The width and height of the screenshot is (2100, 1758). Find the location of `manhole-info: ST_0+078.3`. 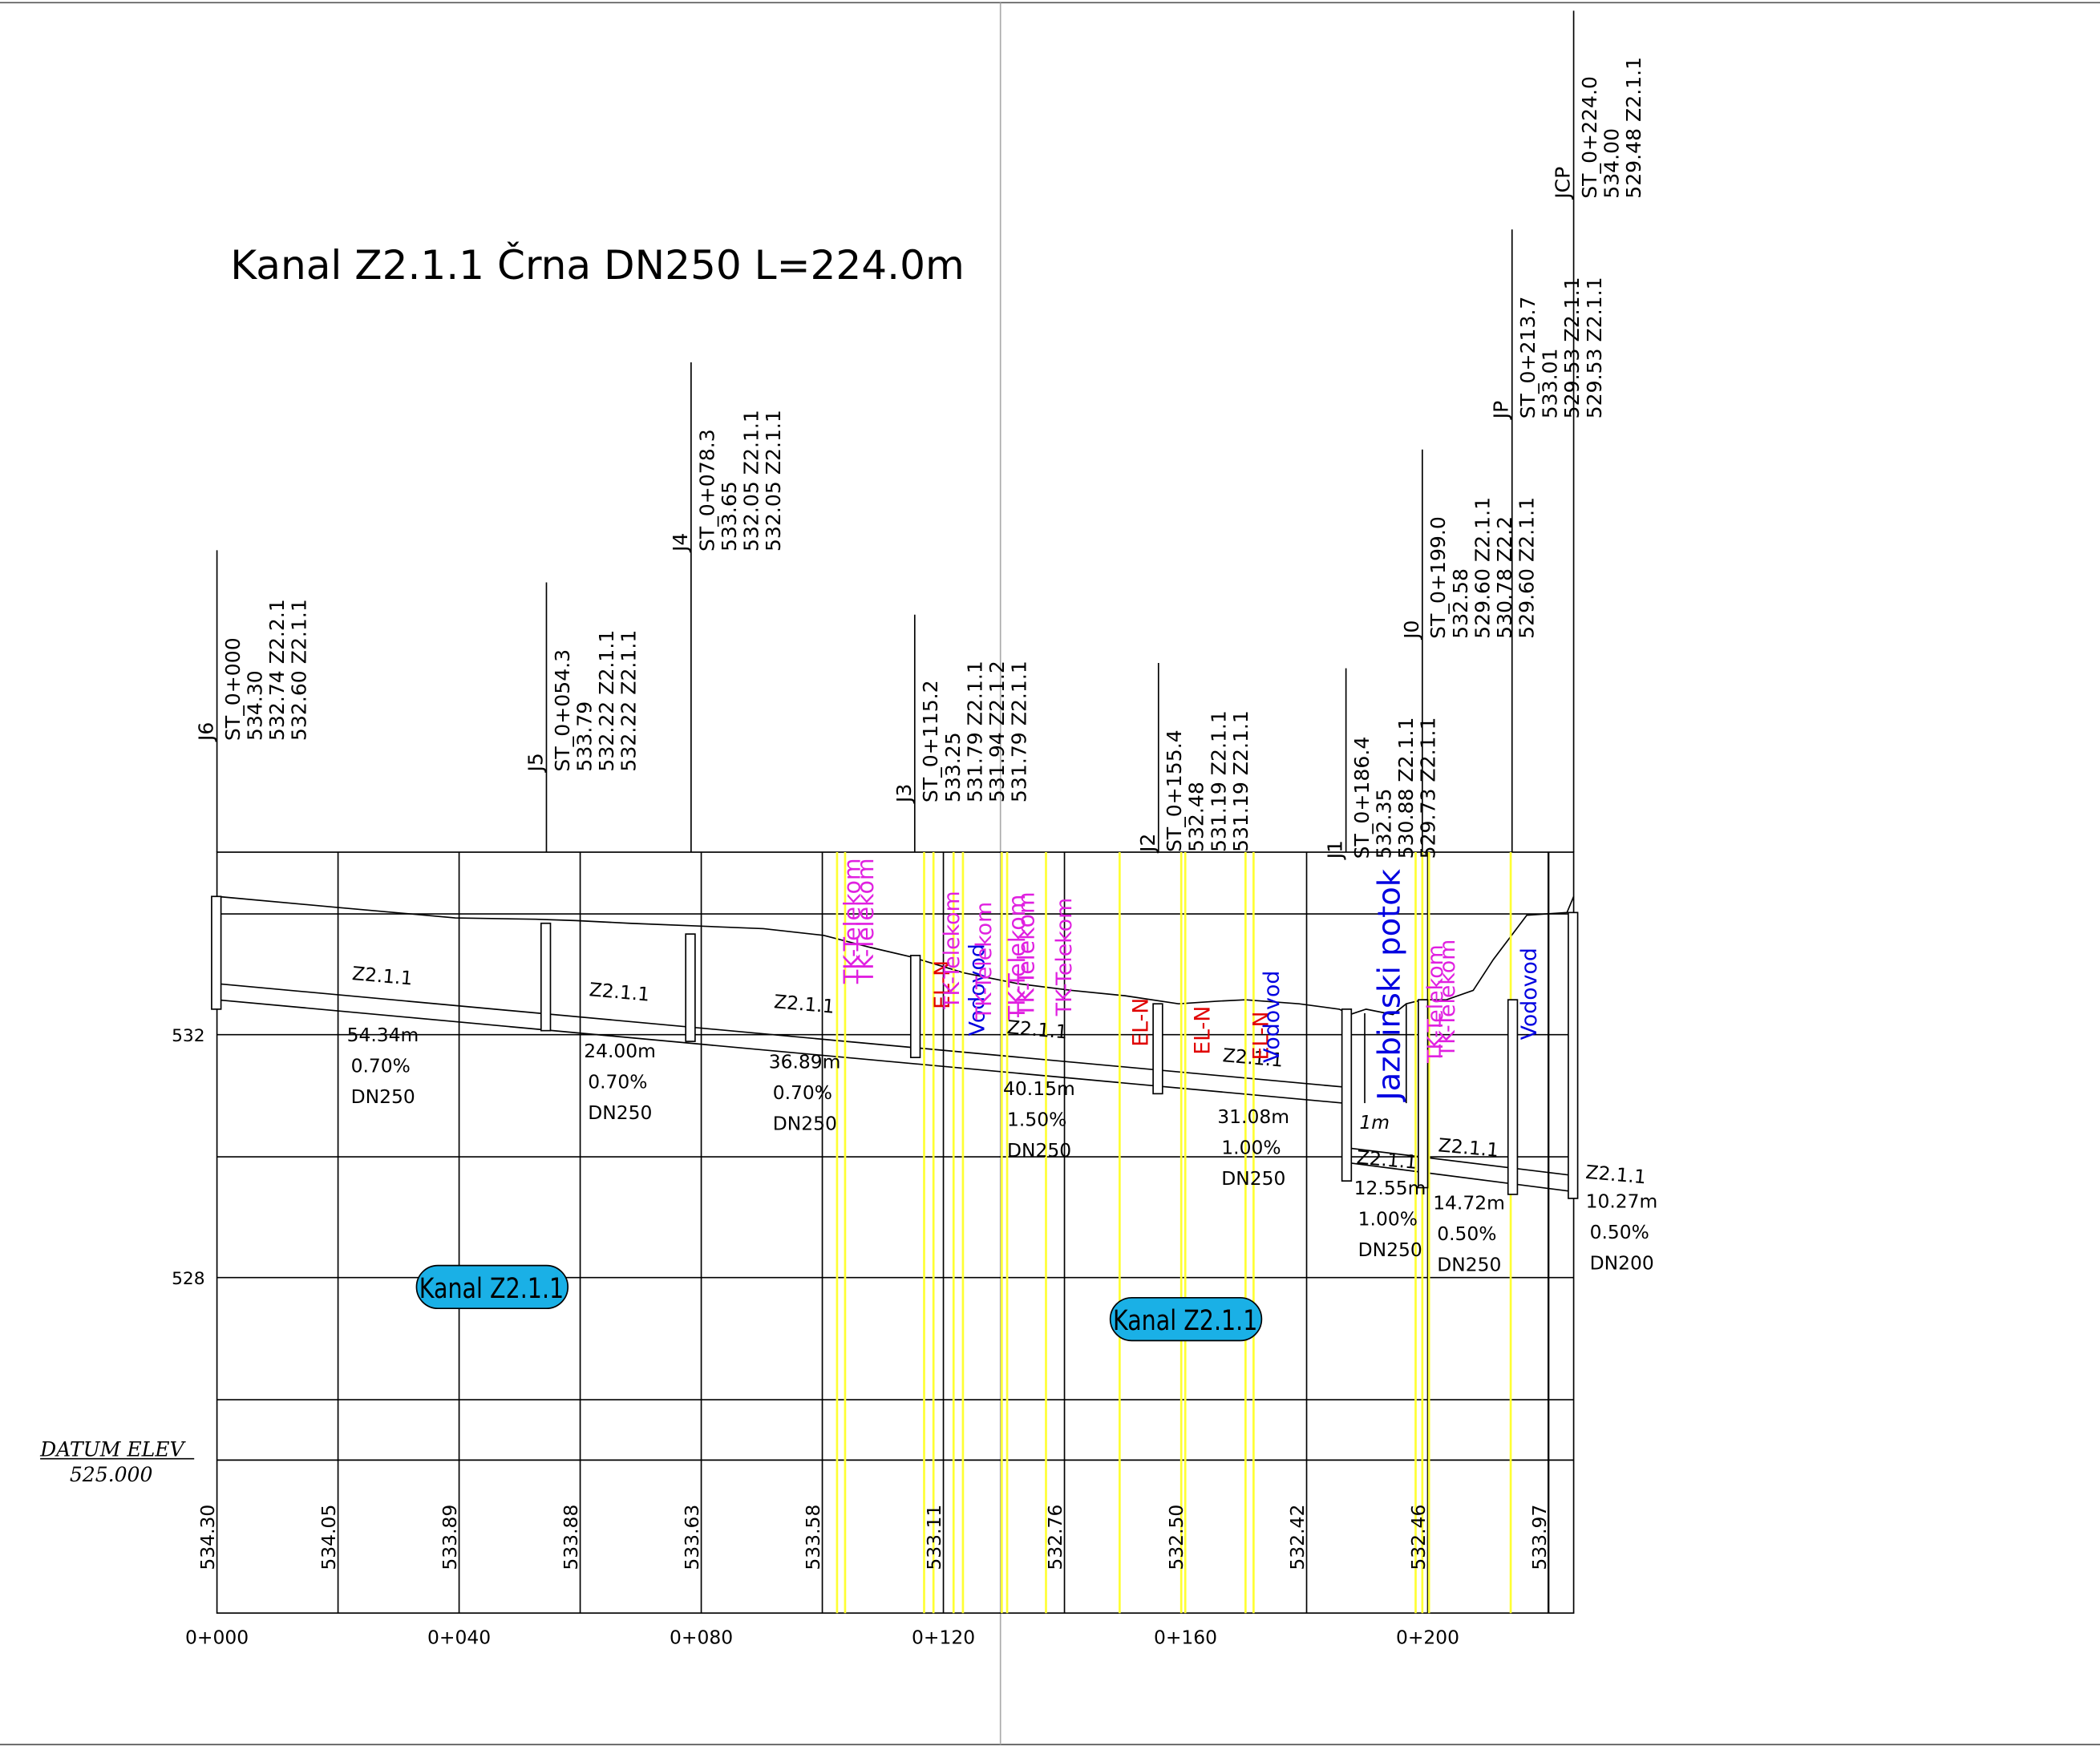

manhole-info: ST_0+078.3 is located at coordinates (706, 490).